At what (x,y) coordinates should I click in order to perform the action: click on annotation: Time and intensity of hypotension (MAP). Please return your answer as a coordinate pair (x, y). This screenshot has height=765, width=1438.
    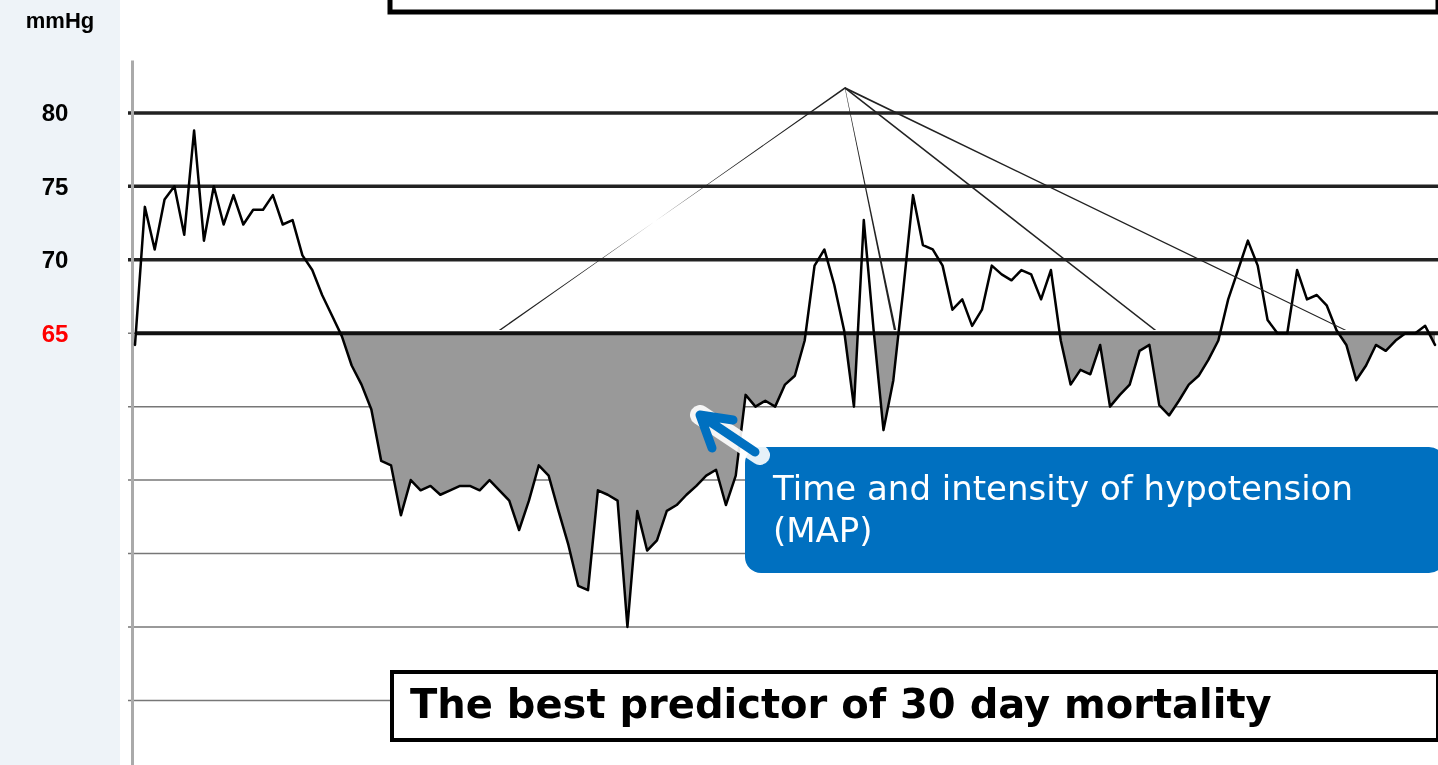
    Looking at the image, I should click on (1062, 509).